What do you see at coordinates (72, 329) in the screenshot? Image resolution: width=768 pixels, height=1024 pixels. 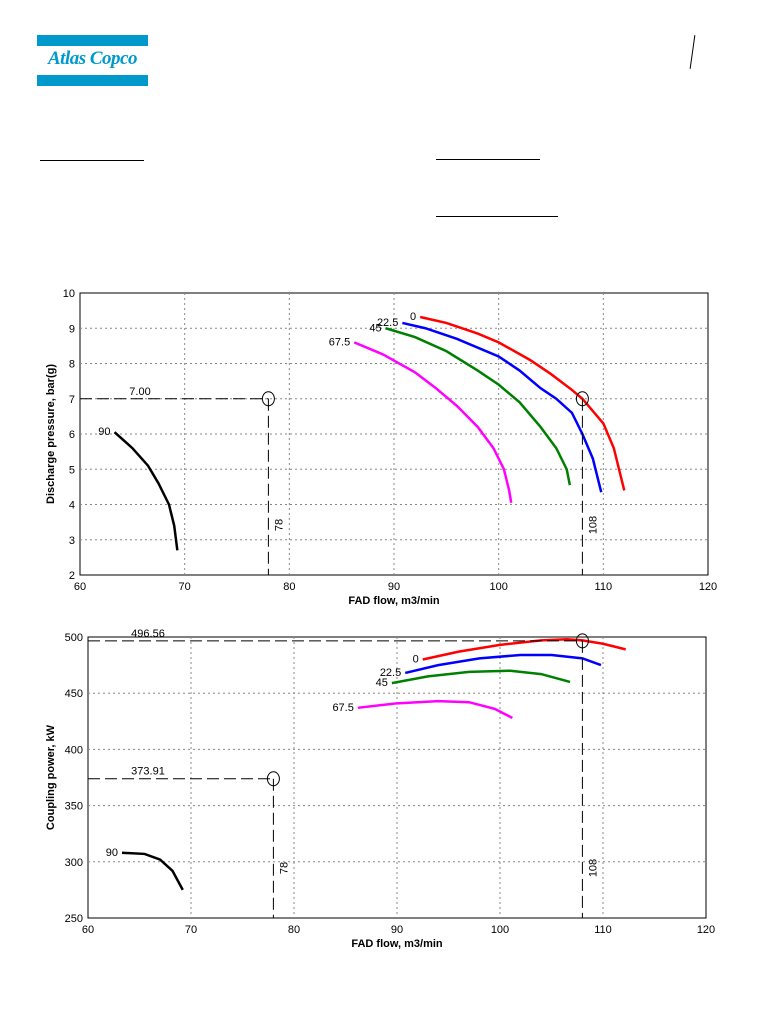 I see `y-tick-label: 9` at bounding box center [72, 329].